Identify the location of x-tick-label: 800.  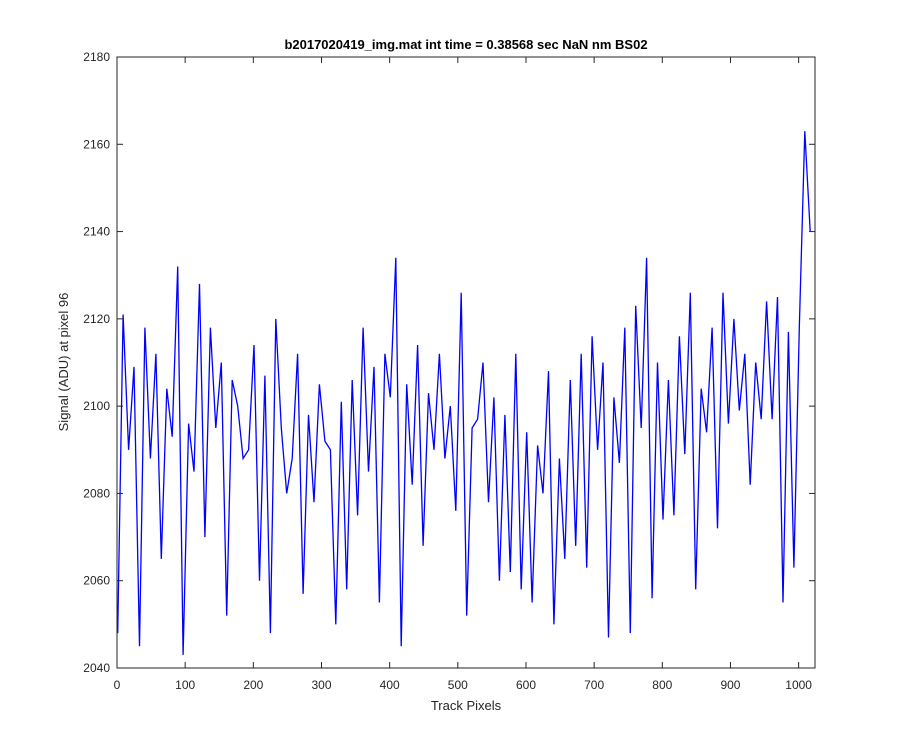
(662, 685).